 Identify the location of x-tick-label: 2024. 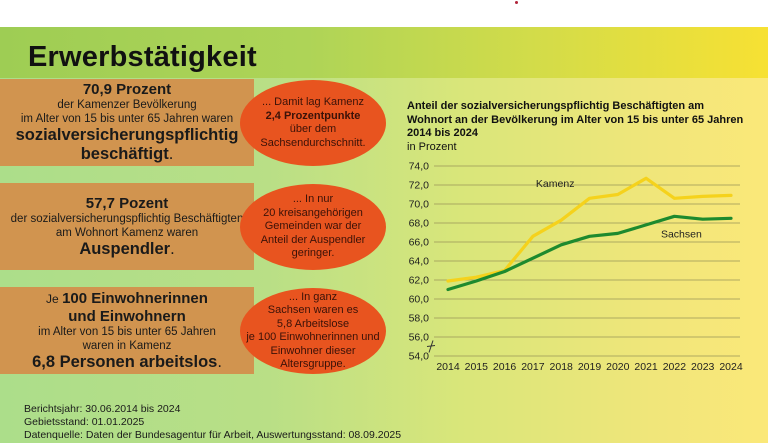
(731, 367).